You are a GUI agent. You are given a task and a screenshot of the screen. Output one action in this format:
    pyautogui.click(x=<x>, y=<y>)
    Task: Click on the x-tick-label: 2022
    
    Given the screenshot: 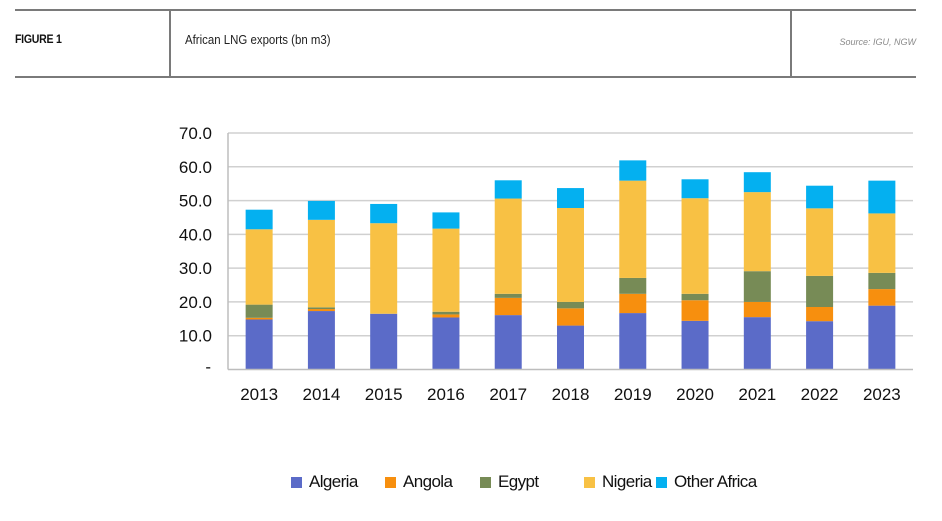 What is the action you would take?
    pyautogui.click(x=820, y=394)
    